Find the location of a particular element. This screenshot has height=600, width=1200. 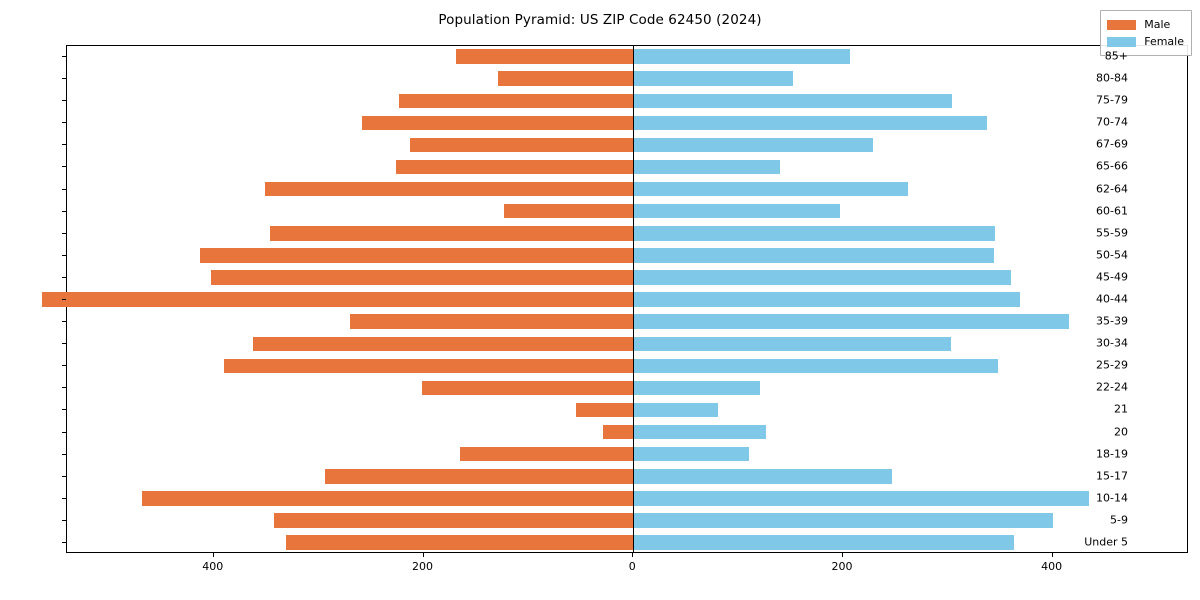

y-tick-label: 67-69 is located at coordinates (1112, 144).